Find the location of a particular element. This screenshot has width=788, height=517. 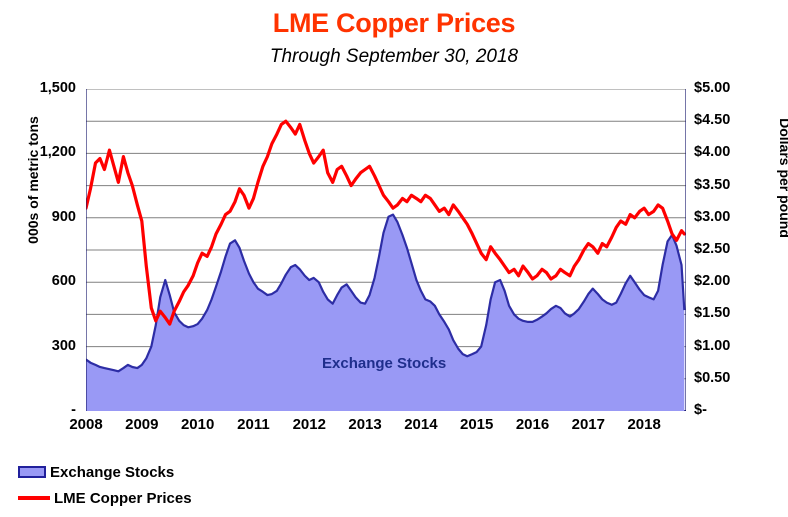

right-axis-tick-label: $1.00 is located at coordinates (712, 345).